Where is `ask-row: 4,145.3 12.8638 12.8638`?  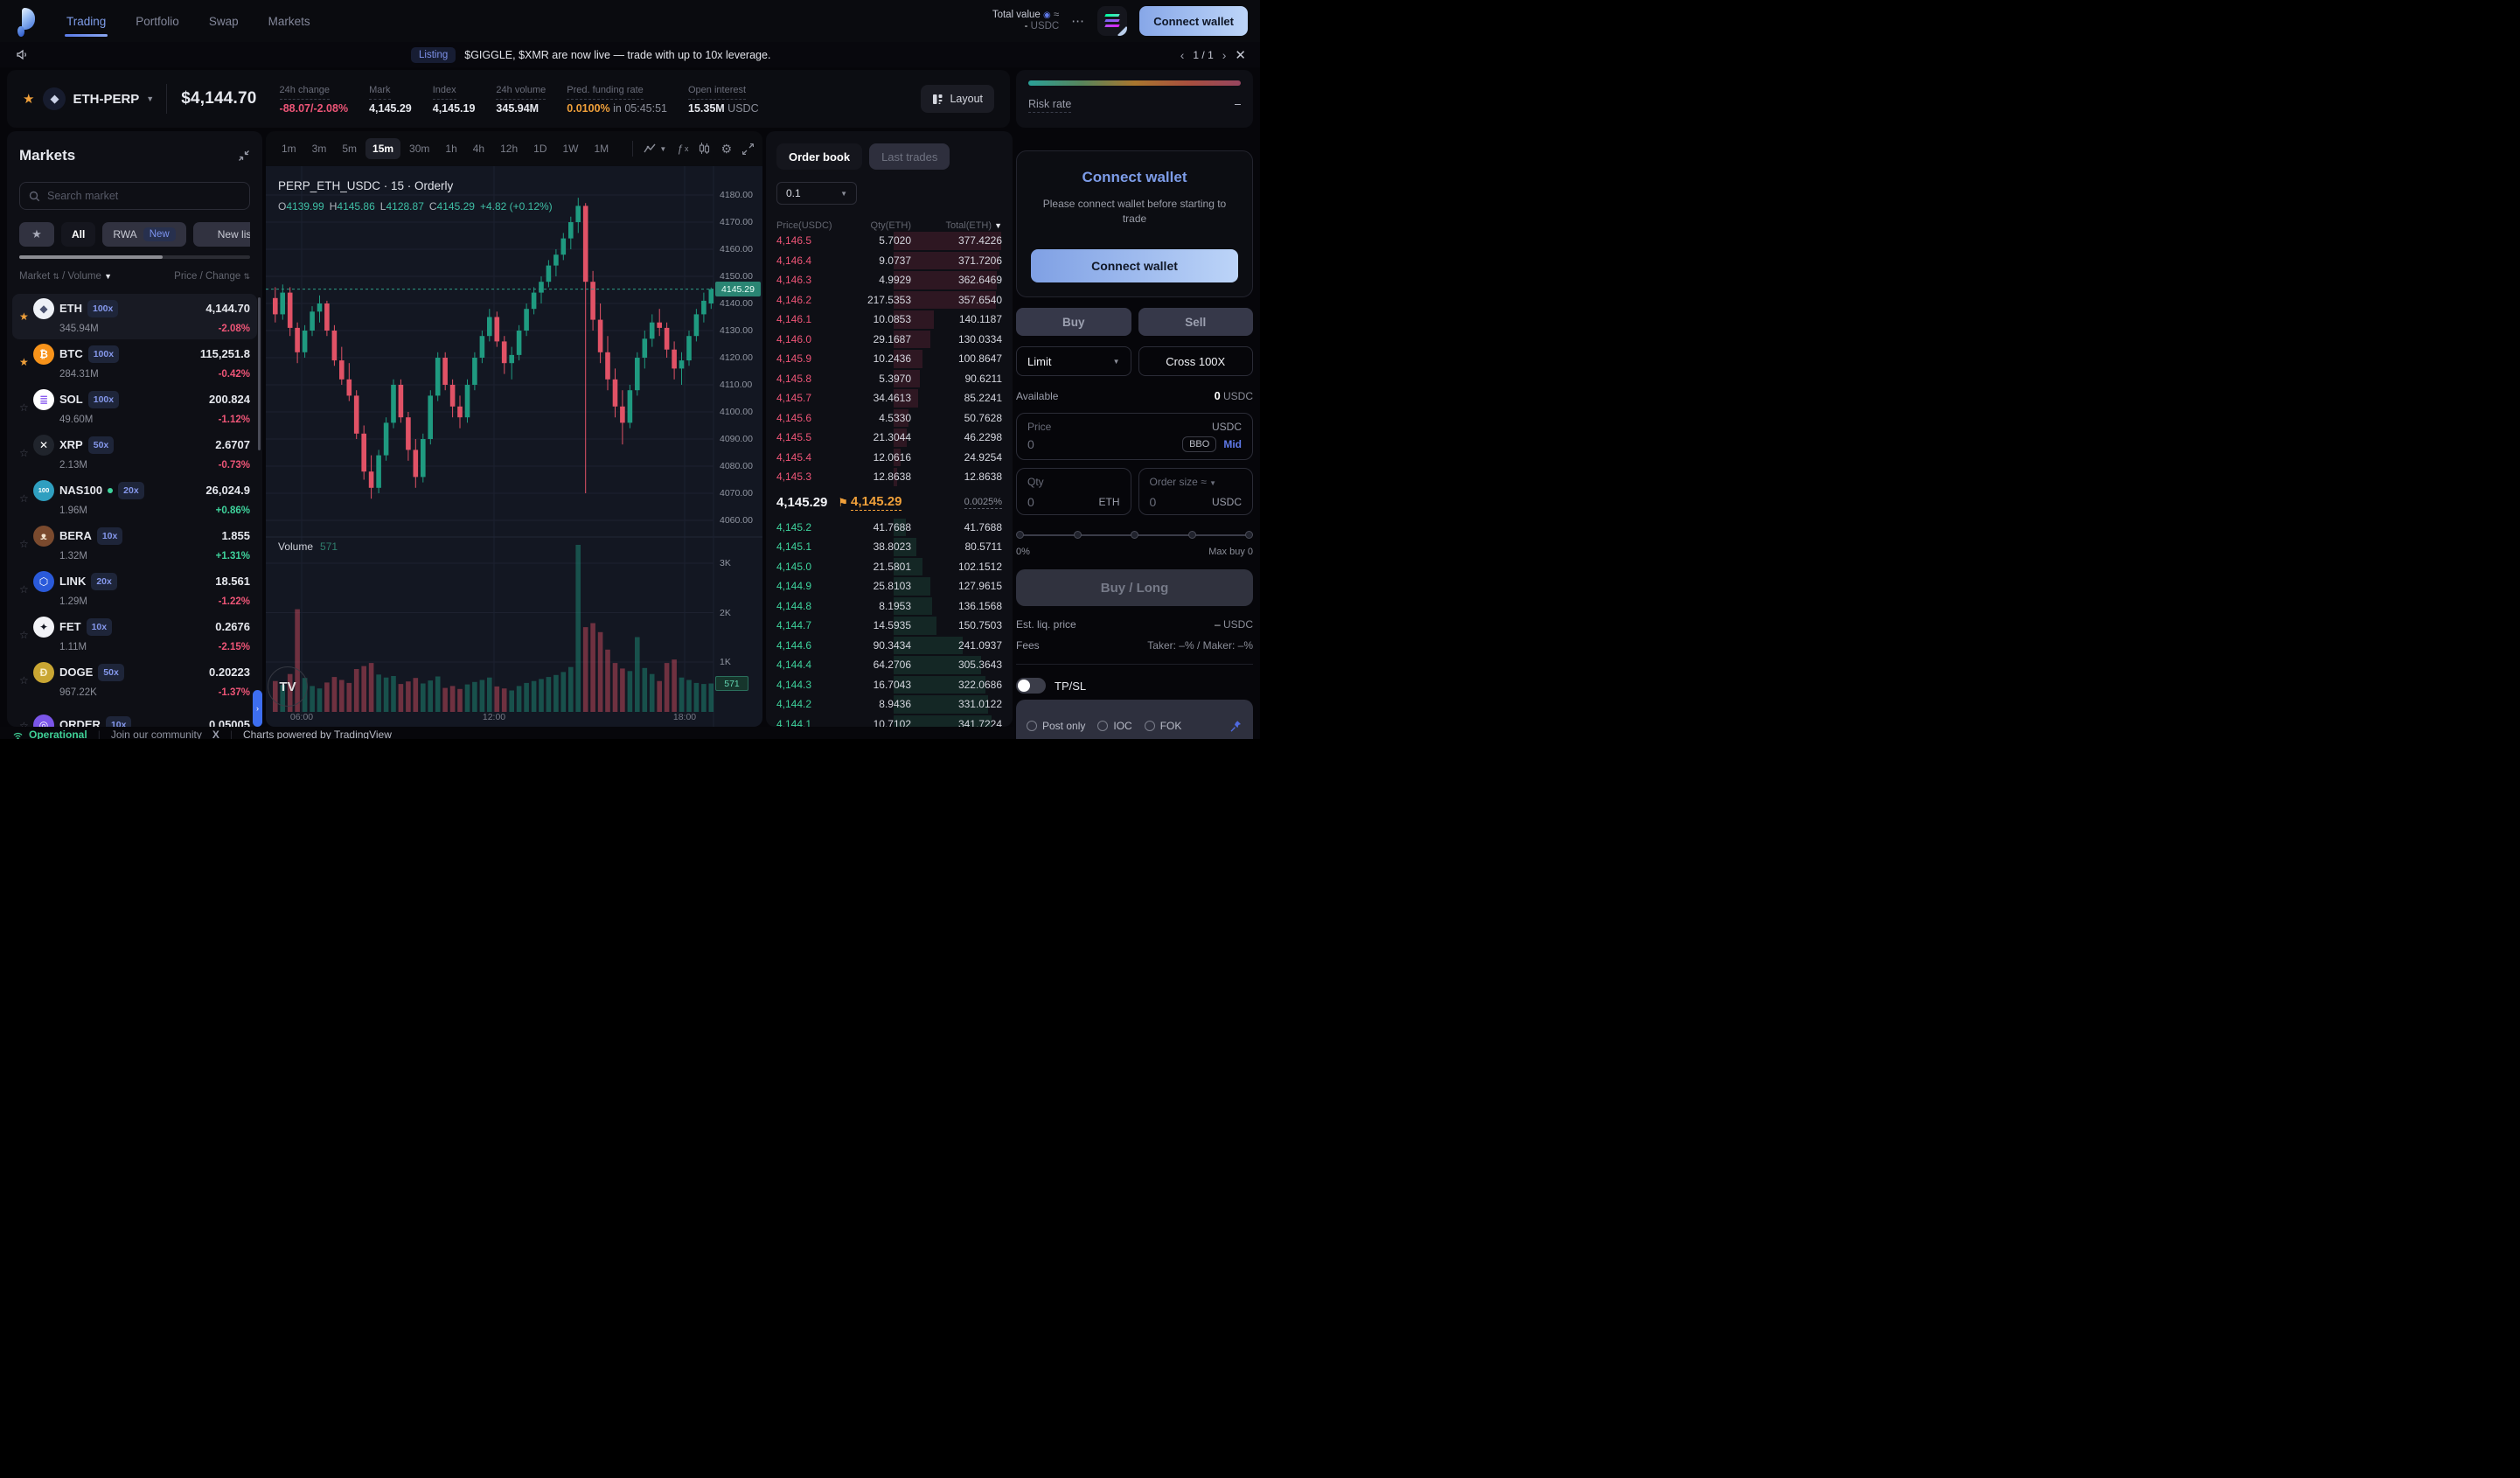 ask-row: 4,145.3 12.8638 12.8638 is located at coordinates (889, 477).